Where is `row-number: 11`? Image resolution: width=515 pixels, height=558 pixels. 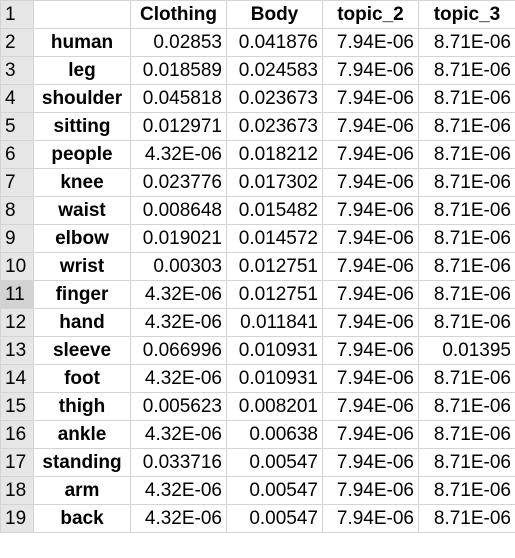 row-number: 11 is located at coordinates (17, 294).